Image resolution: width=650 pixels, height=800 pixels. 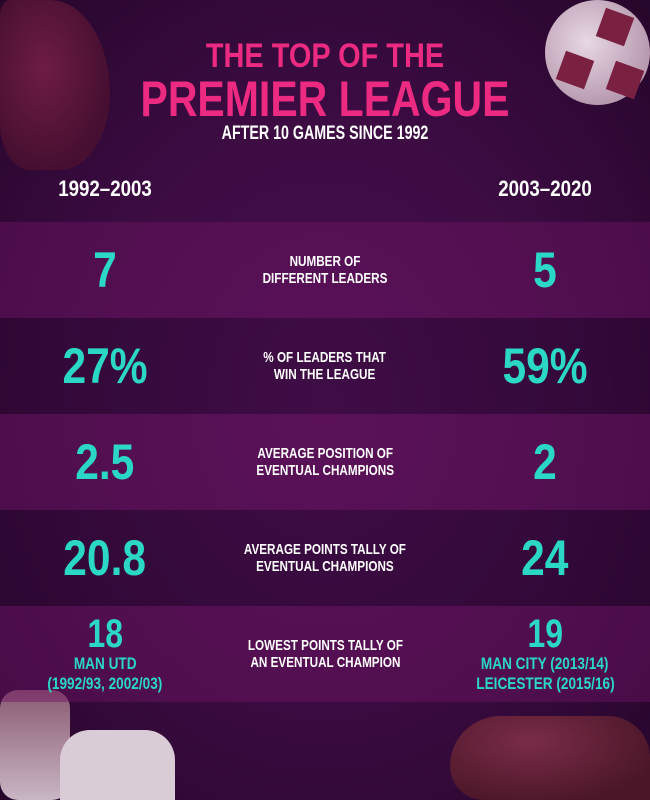 What do you see at coordinates (325, 56) in the screenshot?
I see `title-line-1: THE TOP OF THE` at bounding box center [325, 56].